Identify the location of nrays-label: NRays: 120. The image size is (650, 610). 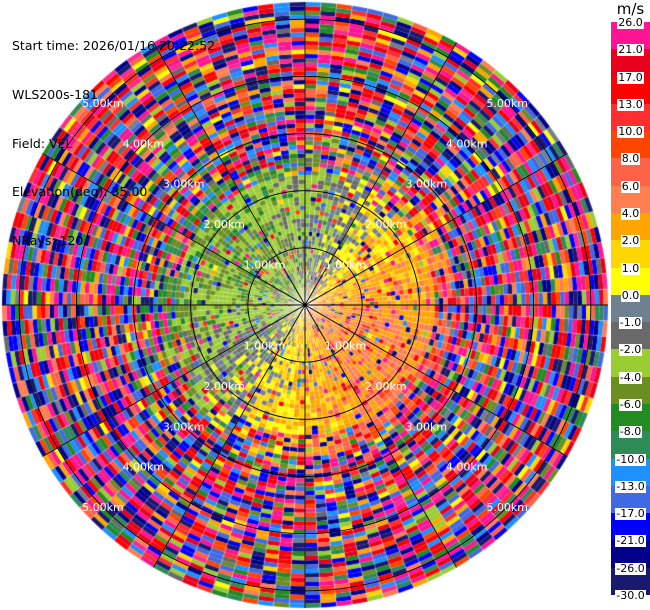
(48, 240).